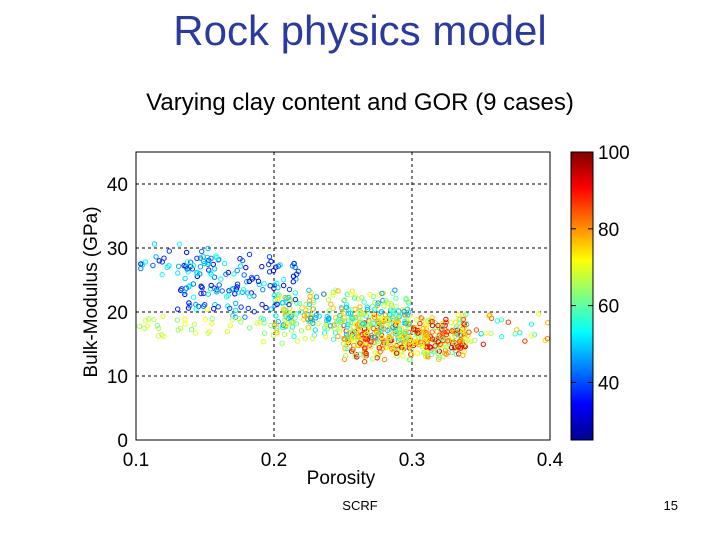 Image resolution: width=720 pixels, height=540 pixels. I want to click on colorbar-tick-label: 80, so click(608, 230).